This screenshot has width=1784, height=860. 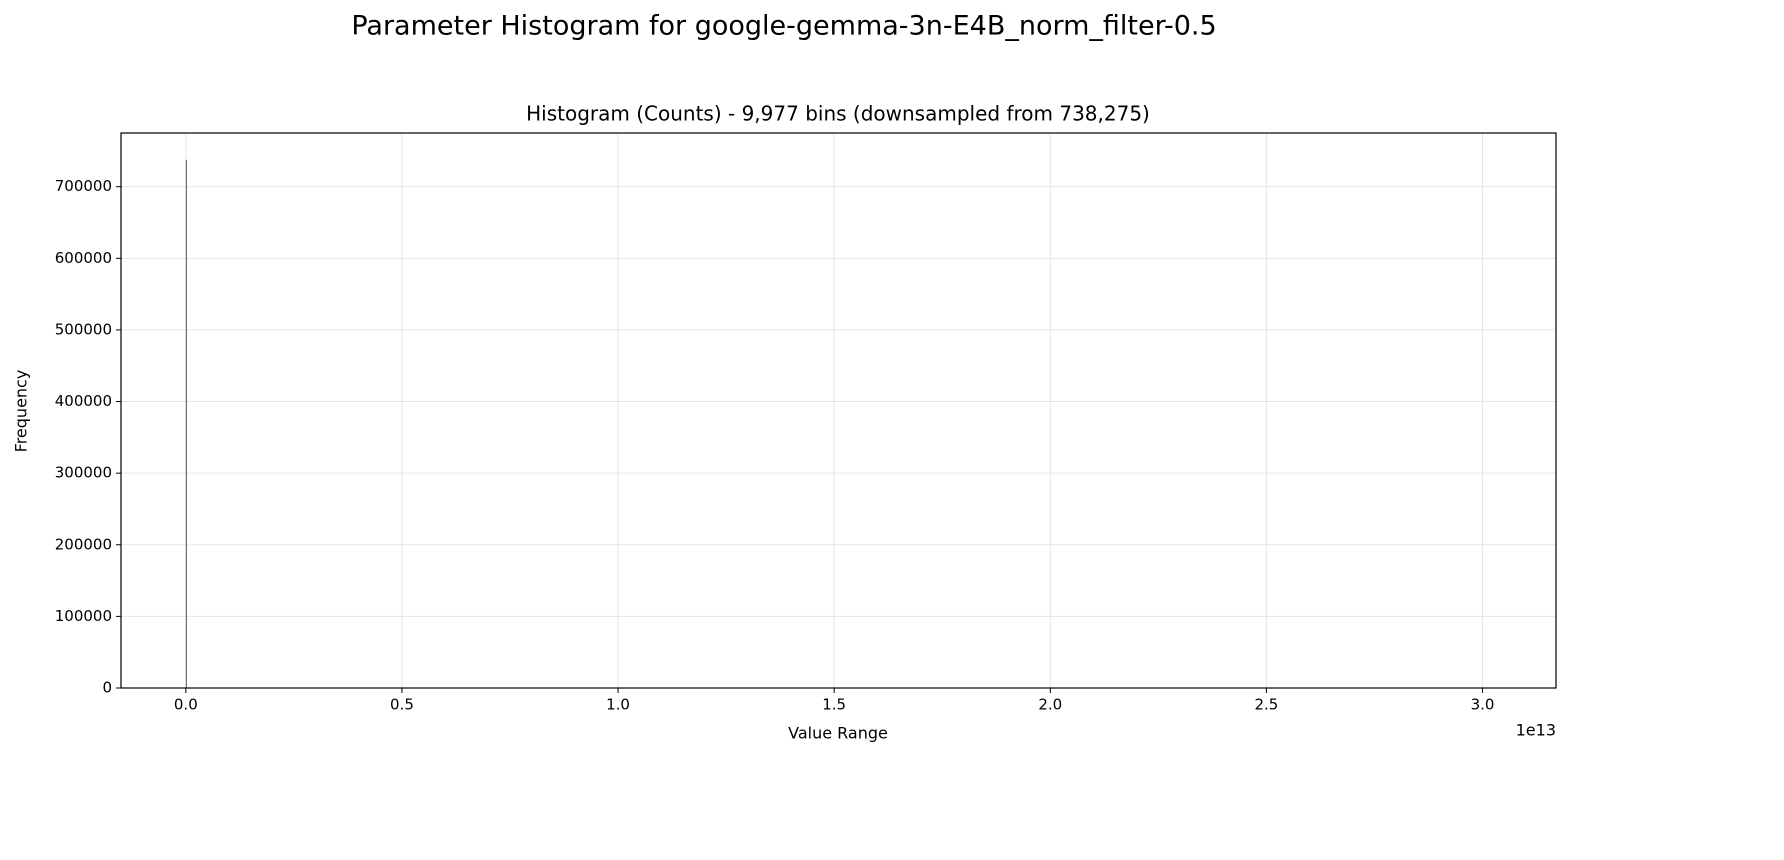 What do you see at coordinates (834, 705) in the screenshot?
I see `x-tick-label: 1.5` at bounding box center [834, 705].